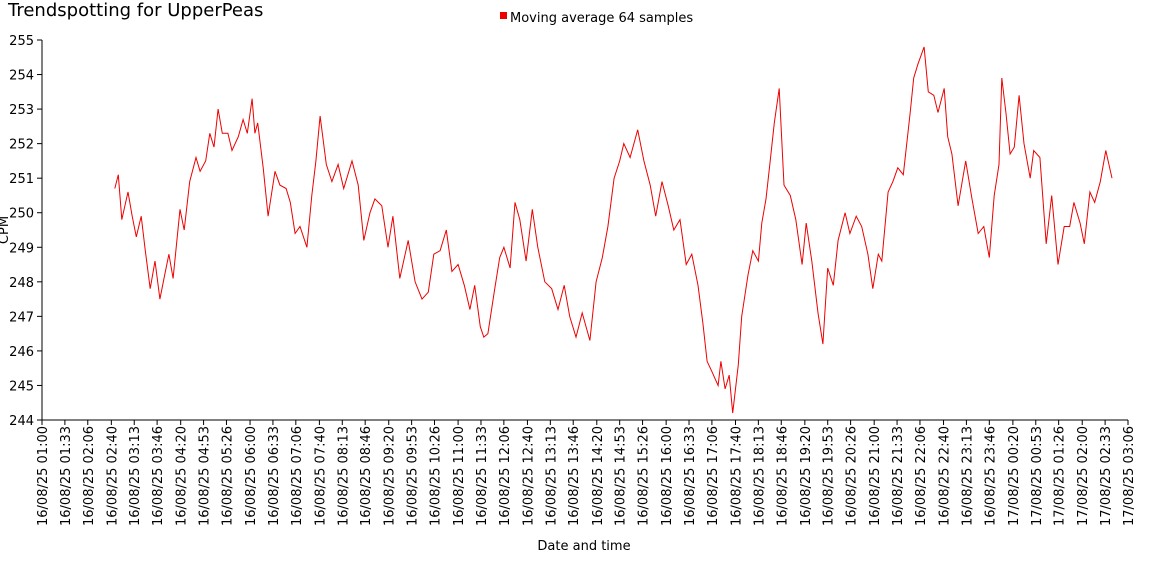 This screenshot has width=1150, height=564. Describe the element at coordinates (112, 476) in the screenshot. I see `x-tick-label: 16/08/25 02:40` at that location.